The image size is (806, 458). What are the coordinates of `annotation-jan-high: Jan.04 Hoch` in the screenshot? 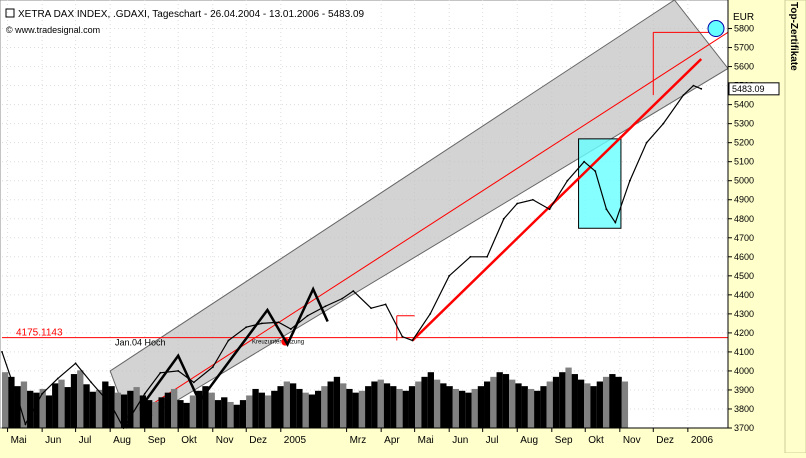 It's located at (140, 343).